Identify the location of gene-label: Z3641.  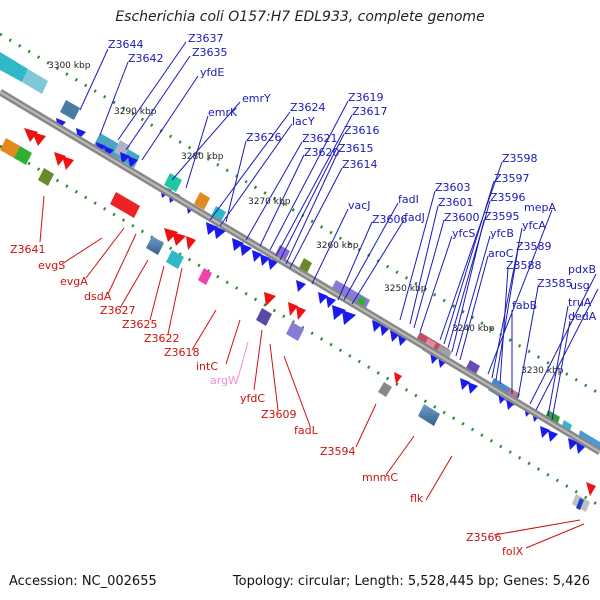
(28, 249).